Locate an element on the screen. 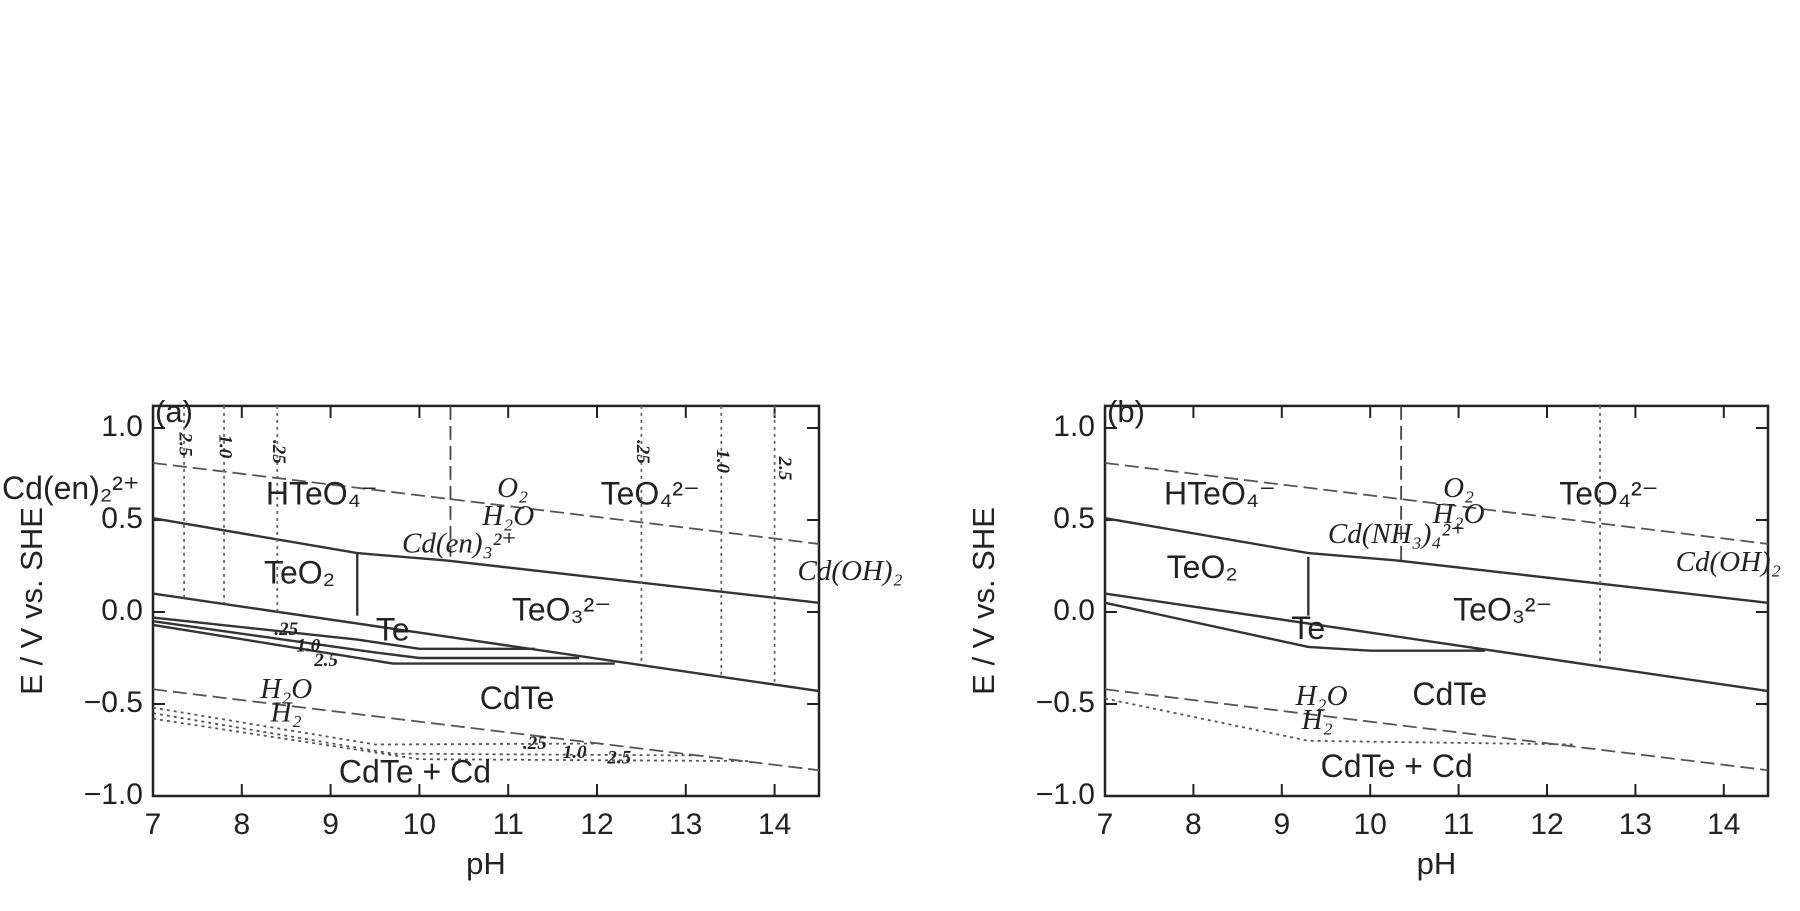  region-label: Cd(en)₂²⁺ is located at coordinates (71, 488).